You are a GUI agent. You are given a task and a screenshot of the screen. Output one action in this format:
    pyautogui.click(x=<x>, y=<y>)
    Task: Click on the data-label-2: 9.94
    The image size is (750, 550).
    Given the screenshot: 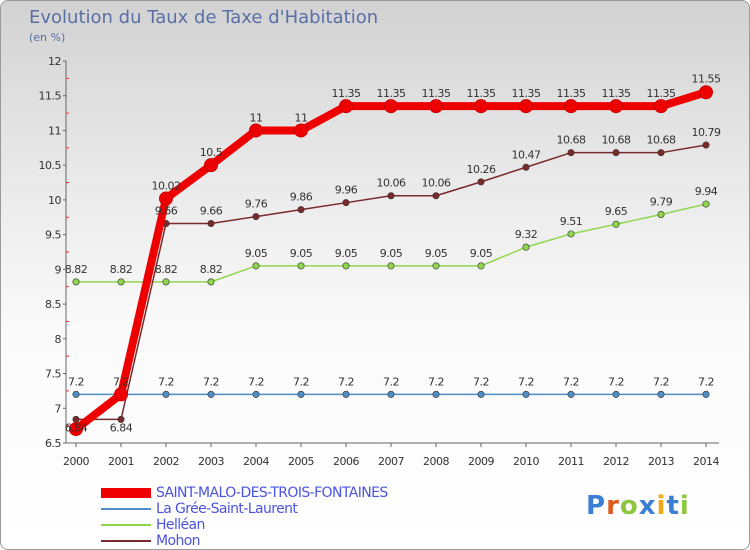 What is the action you would take?
    pyautogui.click(x=706, y=191)
    